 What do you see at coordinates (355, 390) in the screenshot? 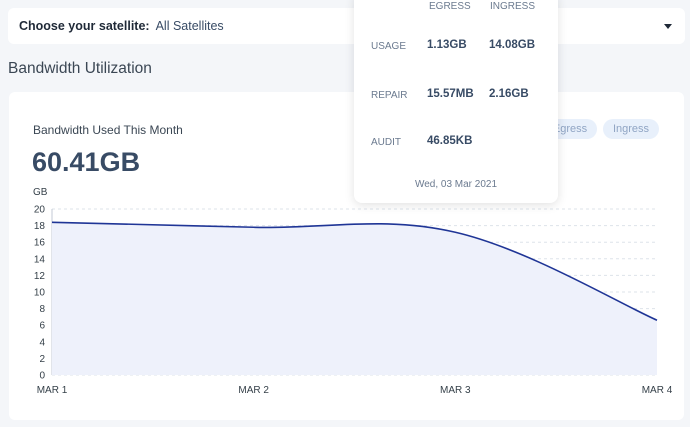
I see `x-ticks: MAR 1 MAR 2 MAR 3 MAR 4` at bounding box center [355, 390].